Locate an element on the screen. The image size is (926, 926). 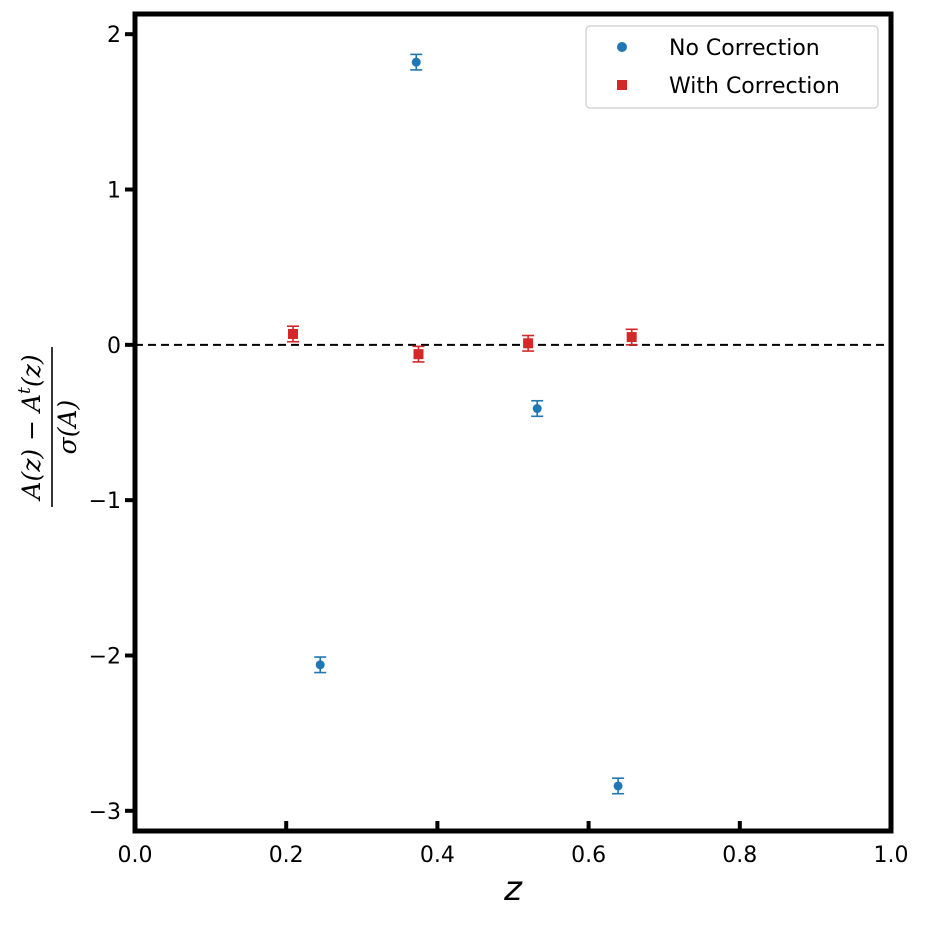
x-axis-label: z is located at coordinates (513, 889).